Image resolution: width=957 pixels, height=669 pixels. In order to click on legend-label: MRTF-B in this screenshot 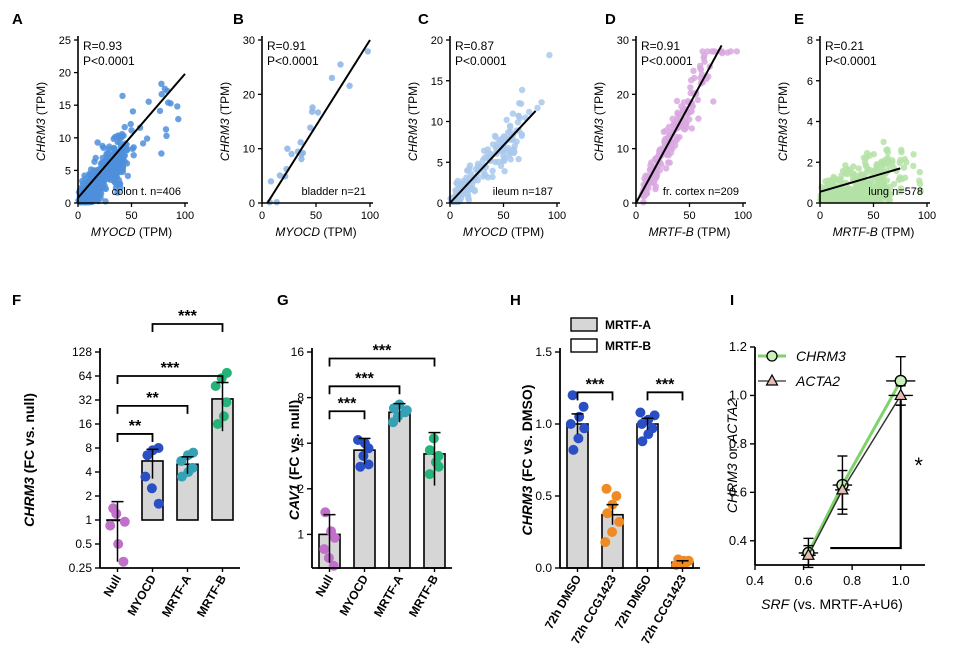, I will do `click(628, 346)`.